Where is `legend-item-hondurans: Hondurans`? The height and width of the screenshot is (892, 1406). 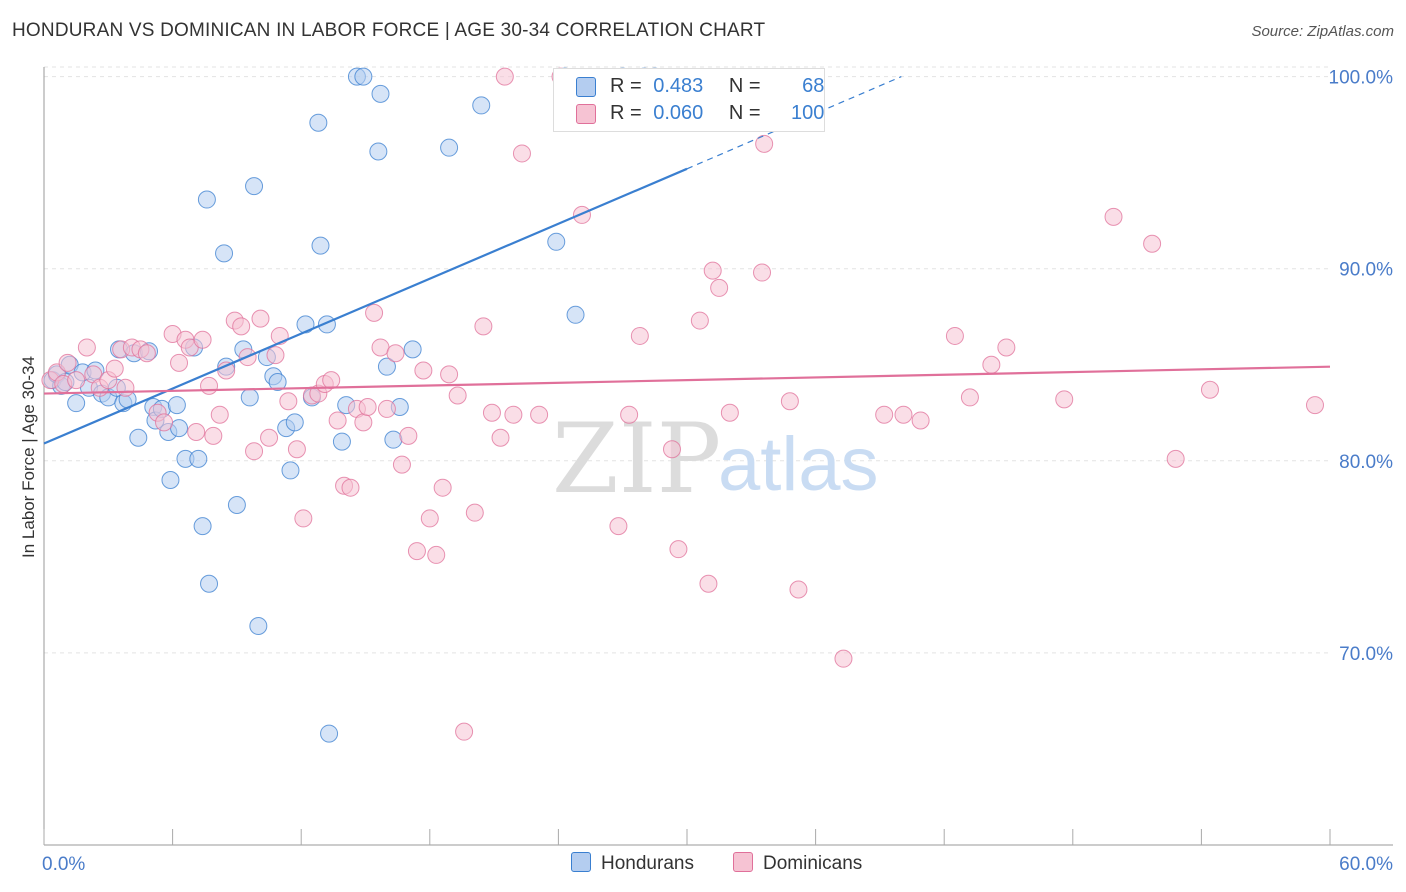 legend-item-hondurans: Hondurans is located at coordinates (632, 863).